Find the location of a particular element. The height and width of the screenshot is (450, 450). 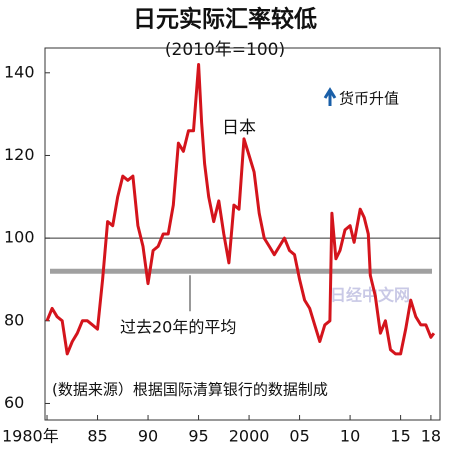

chart-subtitle: (2010年=100) is located at coordinates (225, 50).